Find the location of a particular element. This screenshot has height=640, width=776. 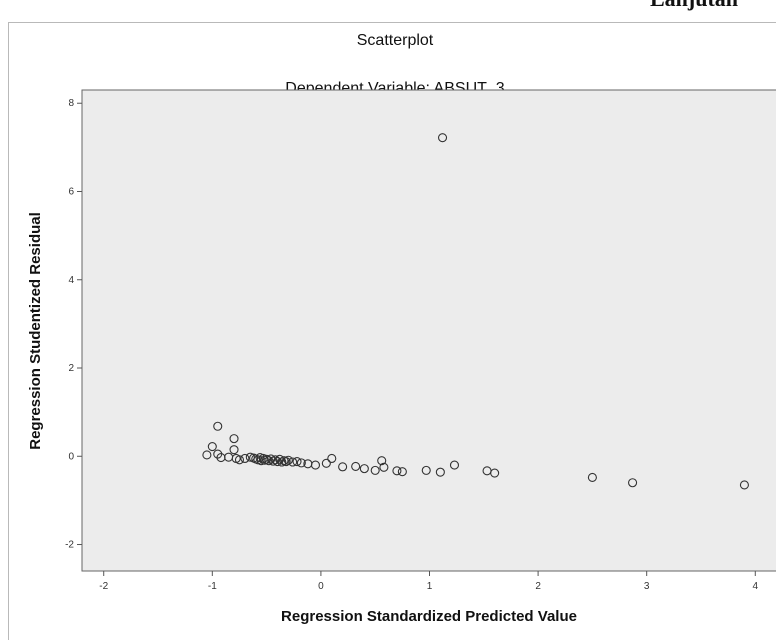

x-tick-label: -2 is located at coordinates (103, 586).